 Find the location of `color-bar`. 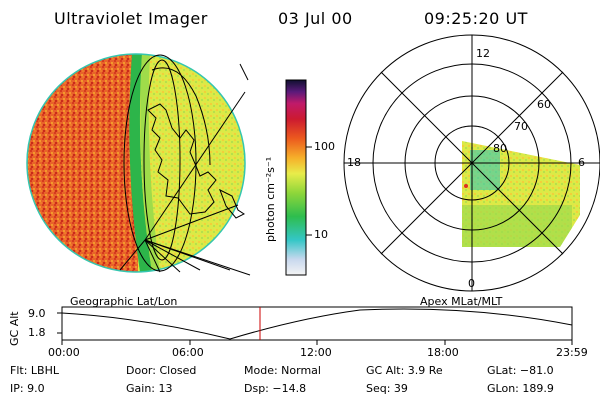

color-bar is located at coordinates (296, 177).